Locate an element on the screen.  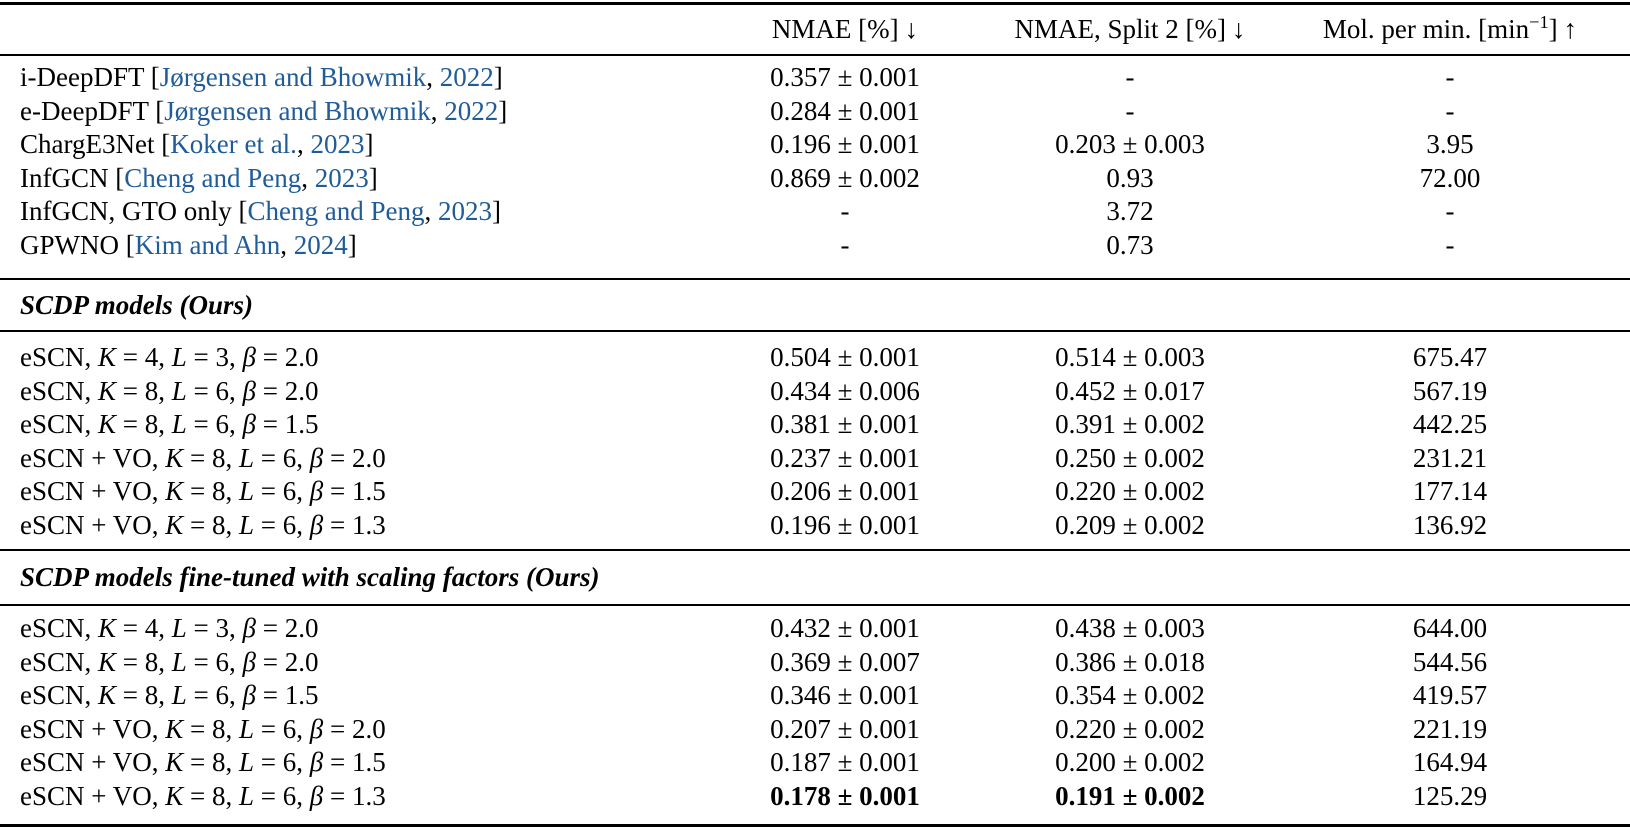
citation-year-link: 2024 is located at coordinates (320, 244).